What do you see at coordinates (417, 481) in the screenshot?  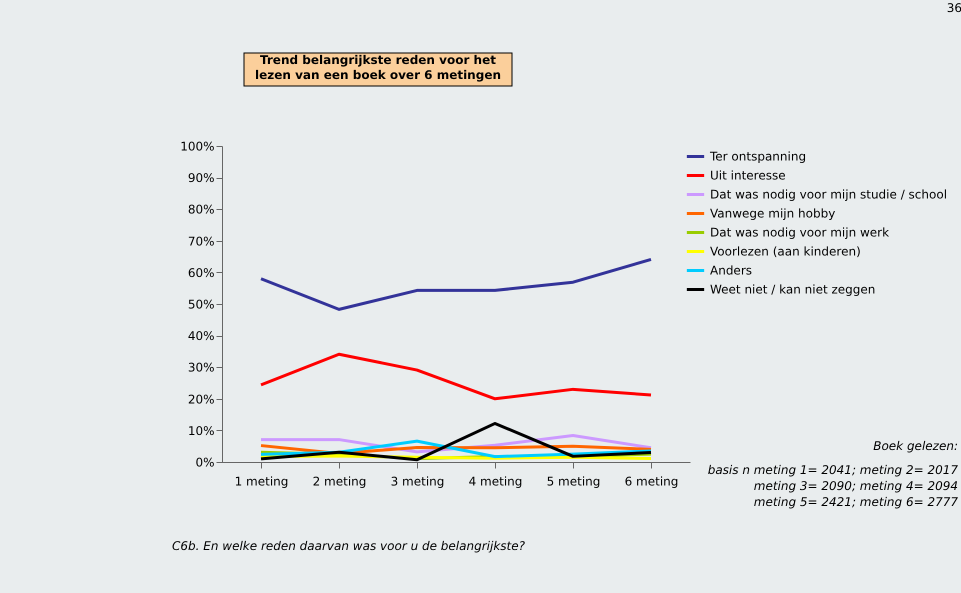 I see `x-tick-label: 3 meting` at bounding box center [417, 481].